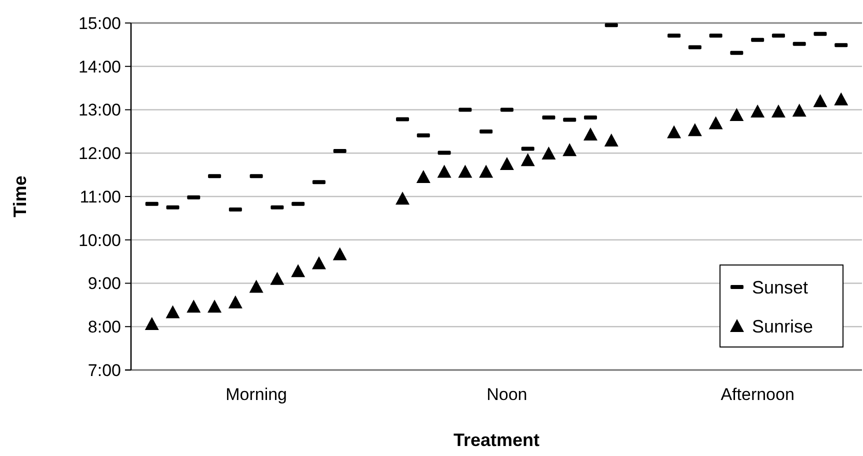 The image size is (863, 456). What do you see at coordinates (99, 23) in the screenshot?
I see `y-tick-label: 15:00` at bounding box center [99, 23].